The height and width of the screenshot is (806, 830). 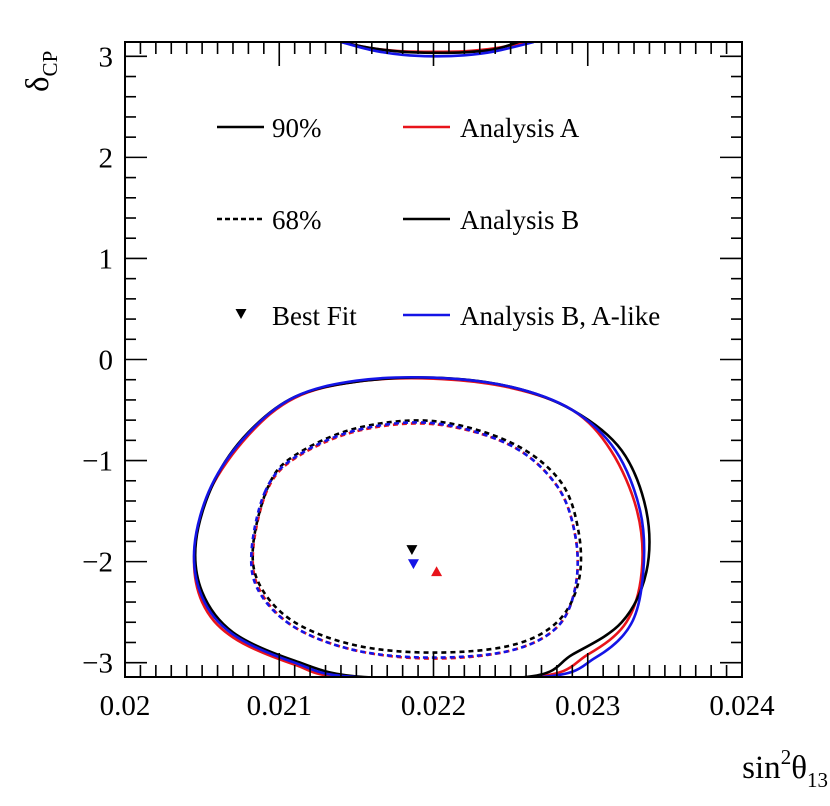 What do you see at coordinates (279, 706) in the screenshot?
I see `x-tick-label: 0.021` at bounding box center [279, 706].